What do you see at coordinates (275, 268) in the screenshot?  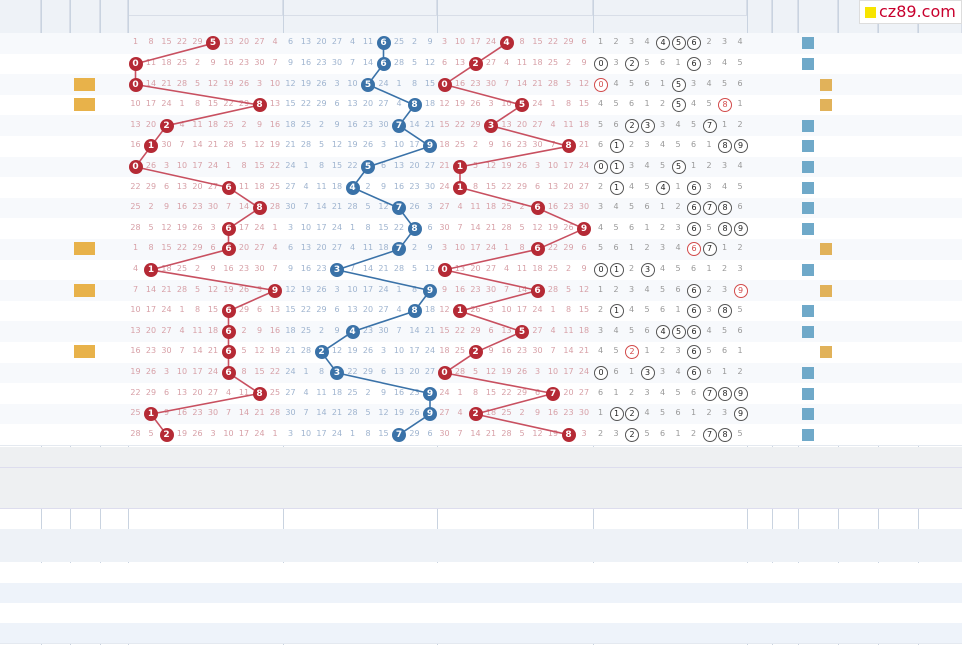 I see `missing-count: 7` at bounding box center [275, 268].